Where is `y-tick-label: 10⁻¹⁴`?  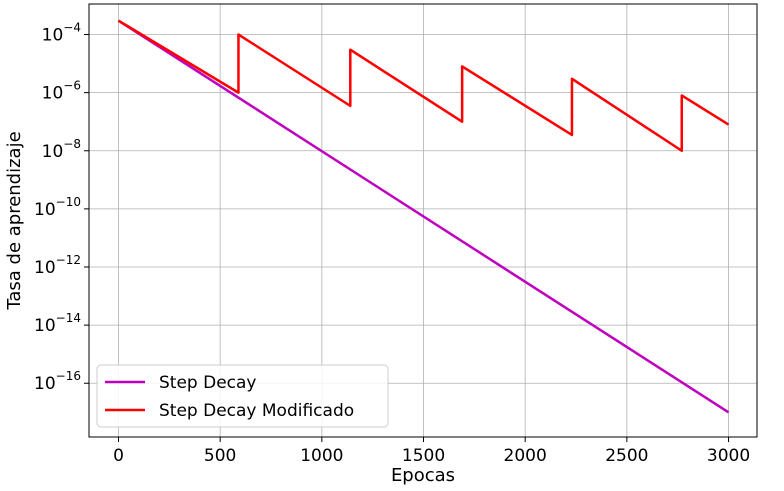 y-tick-label: 10⁻¹⁴ is located at coordinates (57, 323).